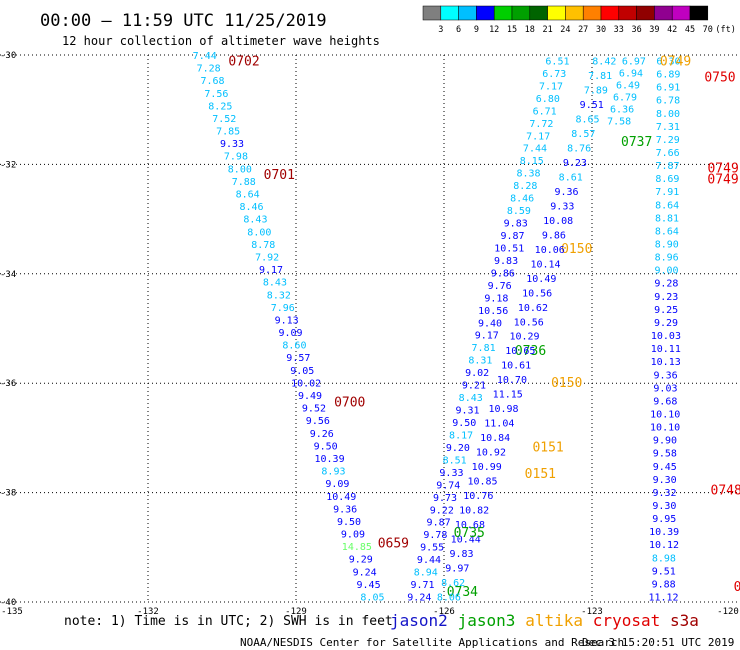 The image size is (740, 650). What do you see at coordinates (665, 467) in the screenshot?
I see `swh-value: 9.45` at bounding box center [665, 467].